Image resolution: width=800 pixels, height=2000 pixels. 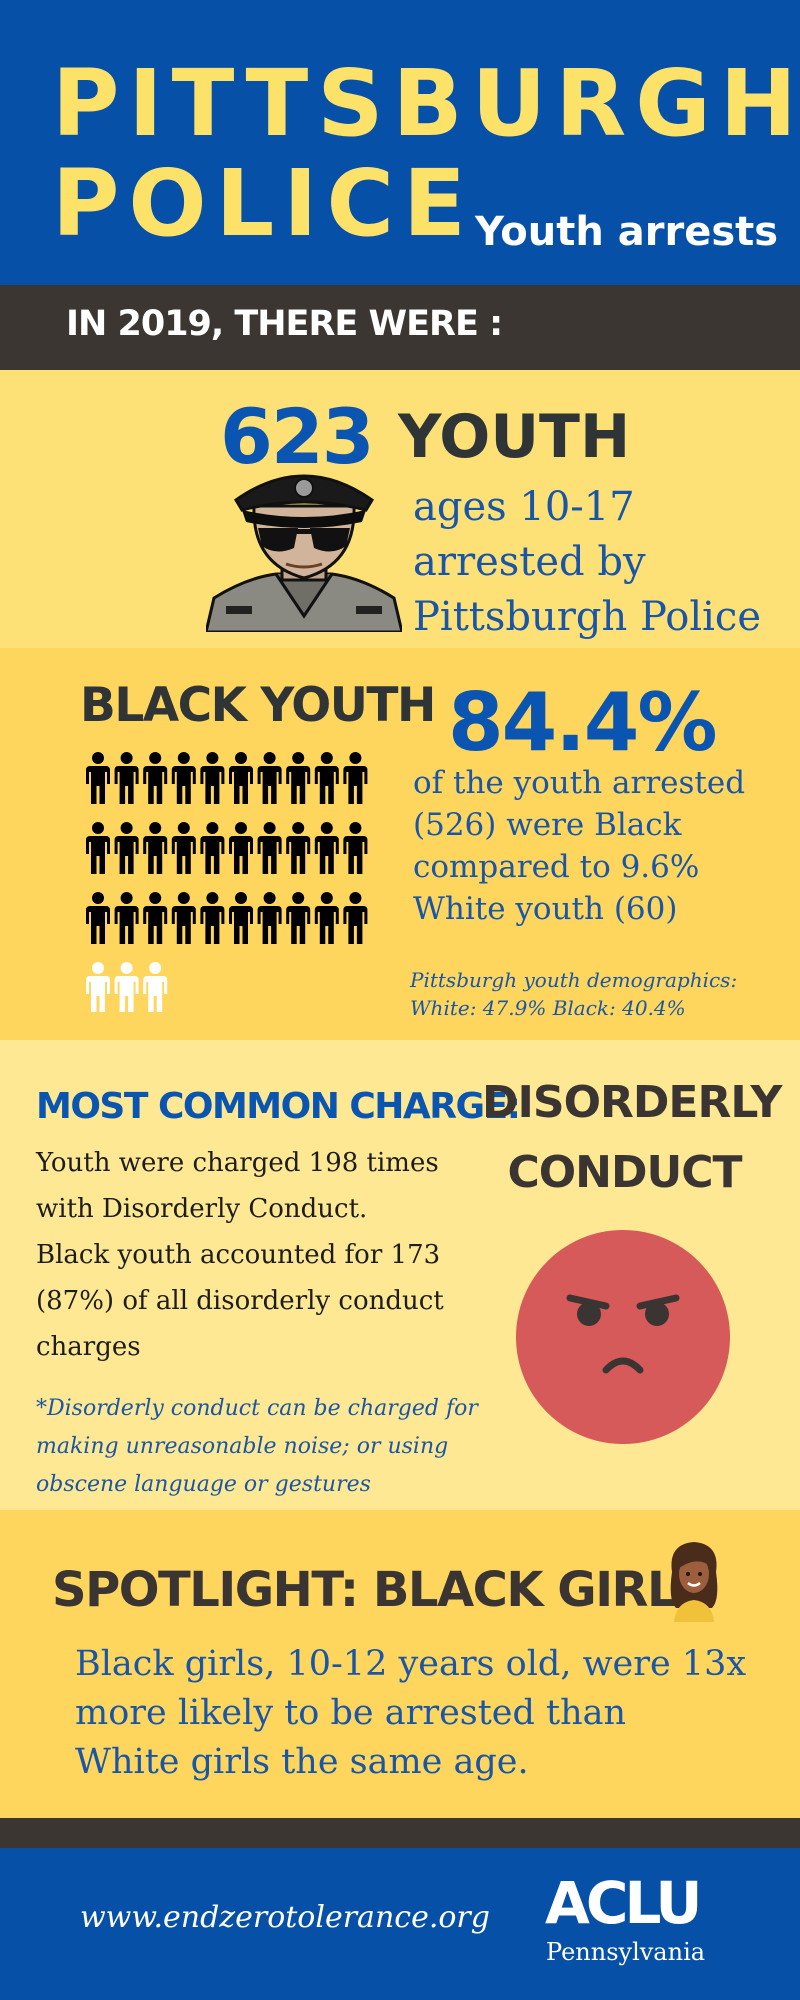 I want to click on youth-description: ages 10-17 arrested by Pittsburgh Police, so click(x=603, y=562).